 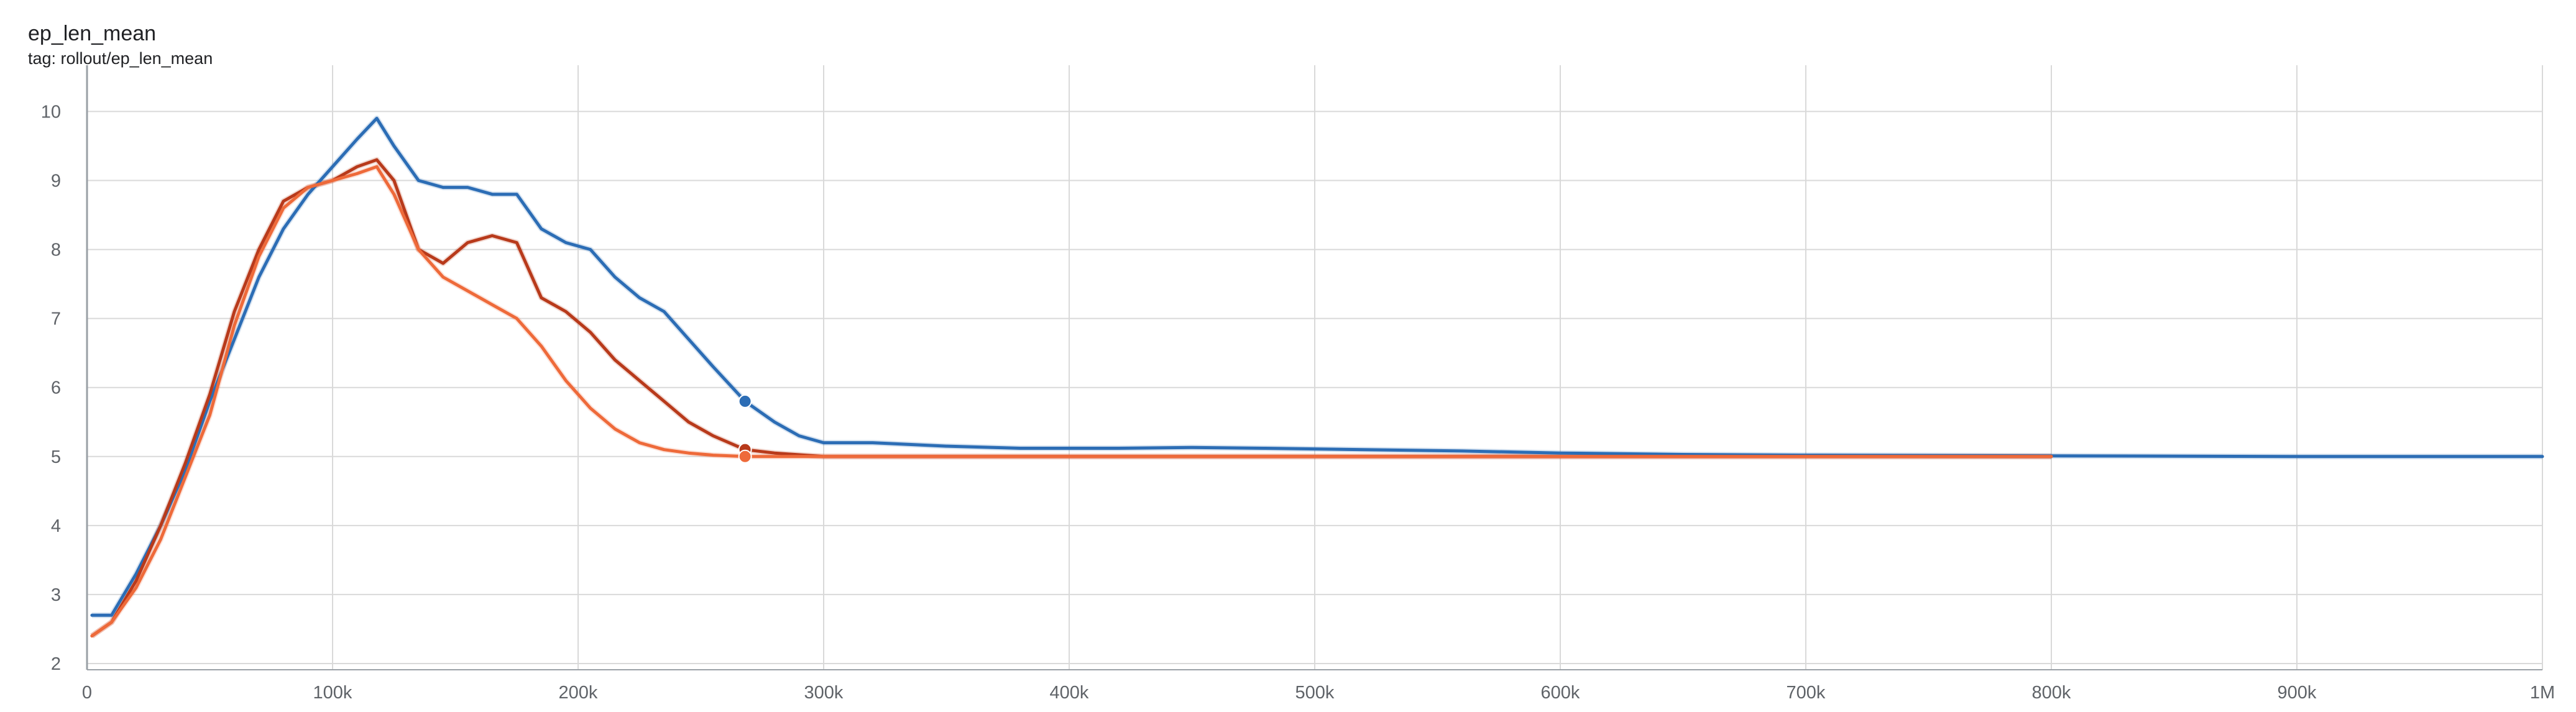 What do you see at coordinates (1315, 693) in the screenshot?
I see `x-tick-label: 500k` at bounding box center [1315, 693].